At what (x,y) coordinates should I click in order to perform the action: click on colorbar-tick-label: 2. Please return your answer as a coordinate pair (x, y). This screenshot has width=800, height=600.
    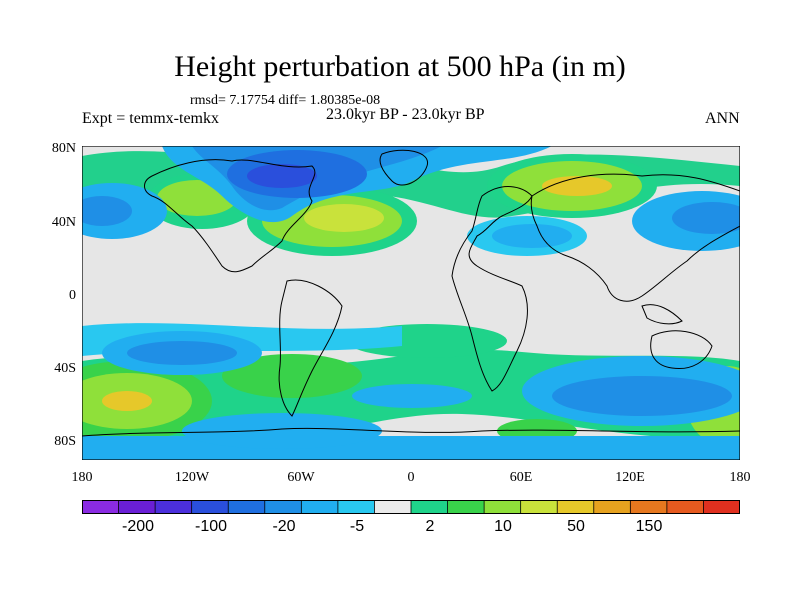
    Looking at the image, I should click on (430, 526).